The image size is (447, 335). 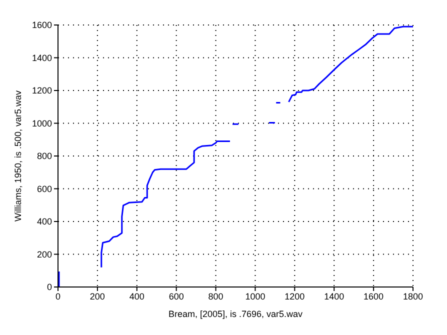 I want to click on y-tick-label: 600, so click(x=44, y=189).